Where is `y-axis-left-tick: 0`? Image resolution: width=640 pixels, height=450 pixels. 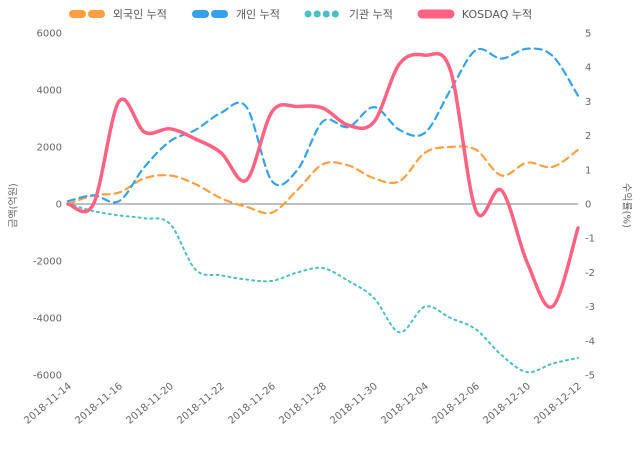 y-axis-left-tick: 0 is located at coordinates (59, 205).